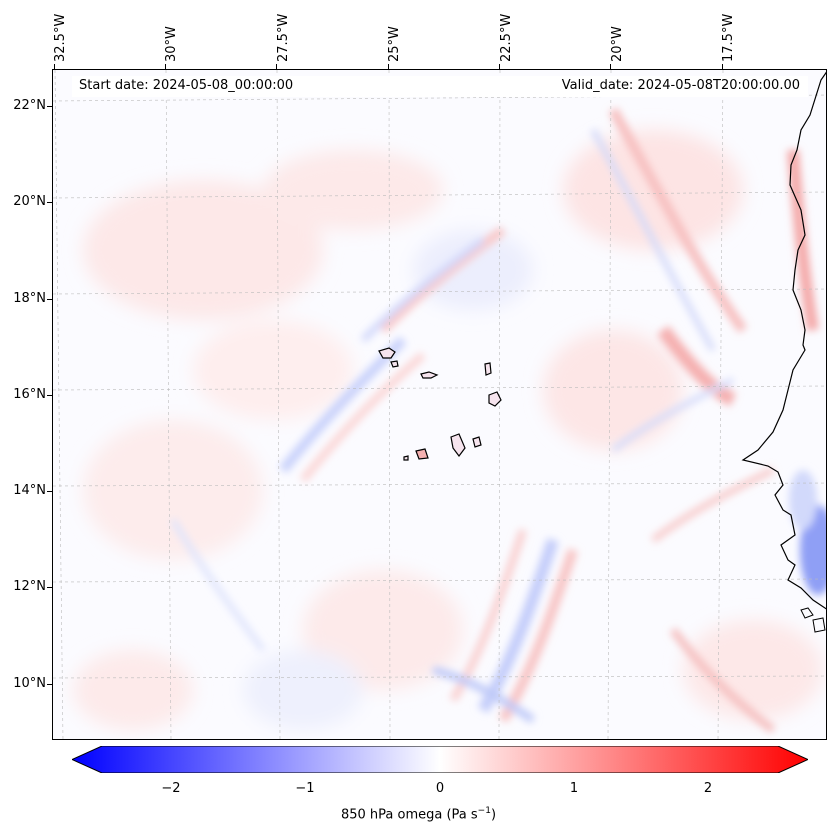  I want to click on lon-label-25w: 25°W, so click(394, 44).